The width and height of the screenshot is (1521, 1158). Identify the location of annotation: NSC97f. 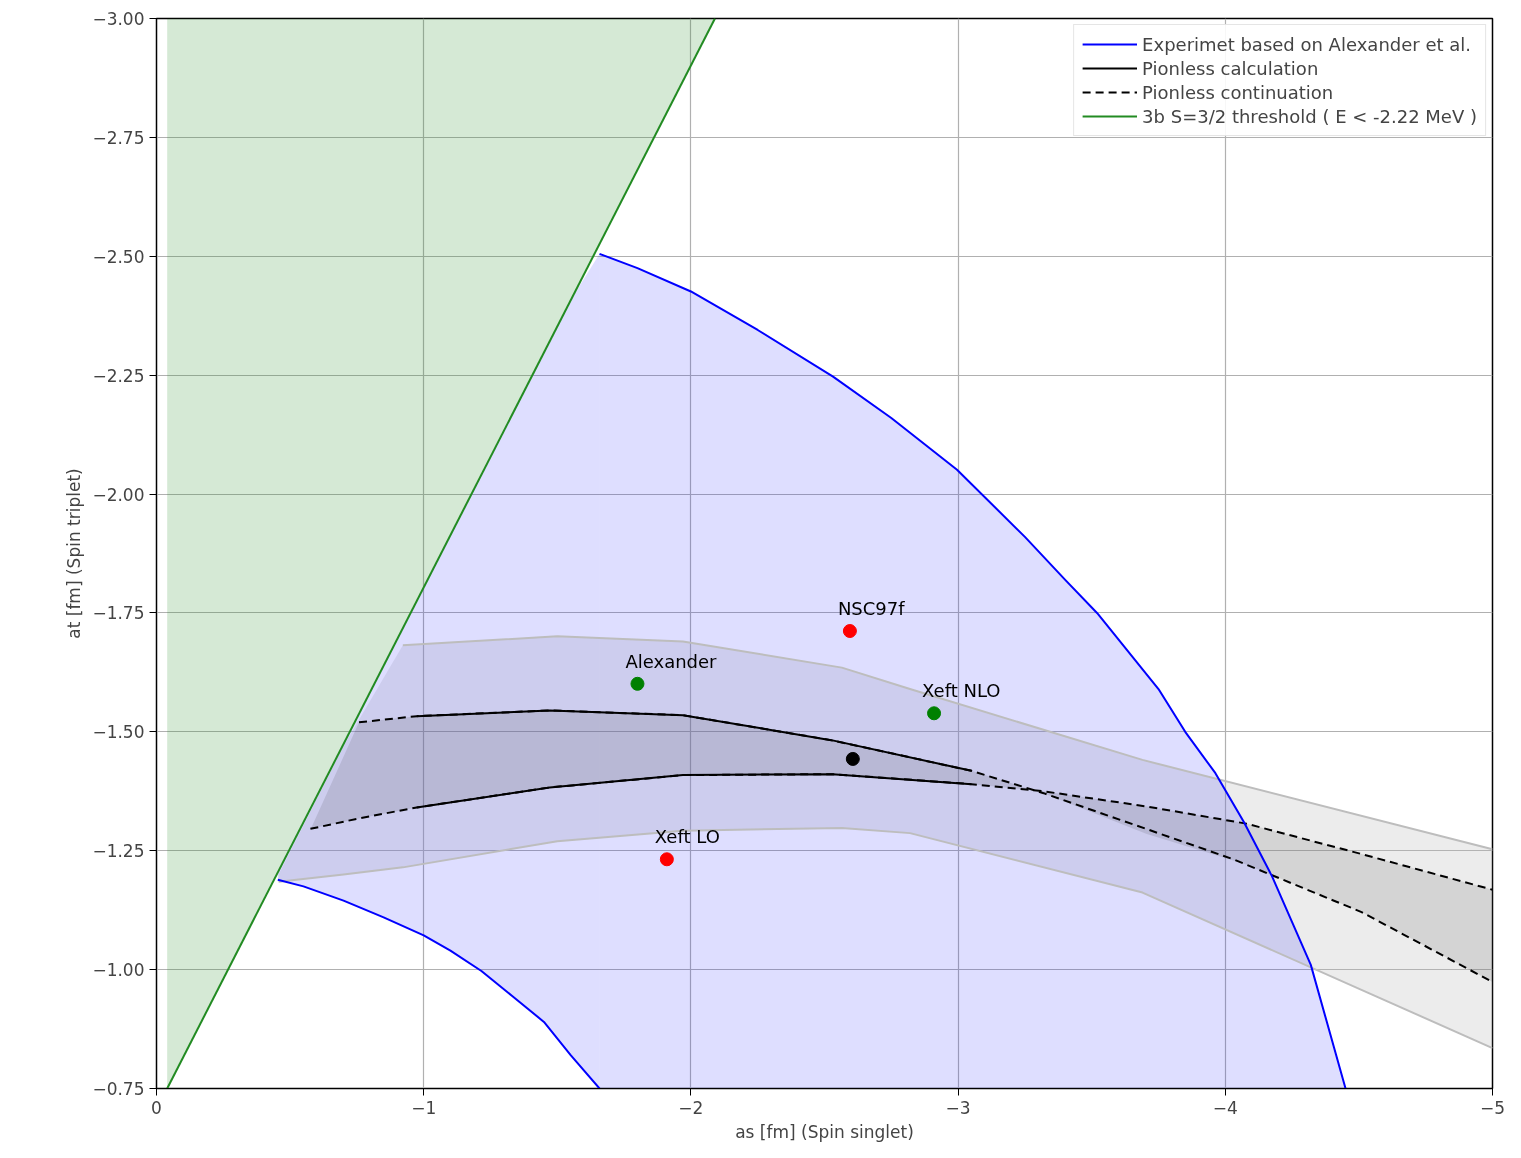
(871, 609).